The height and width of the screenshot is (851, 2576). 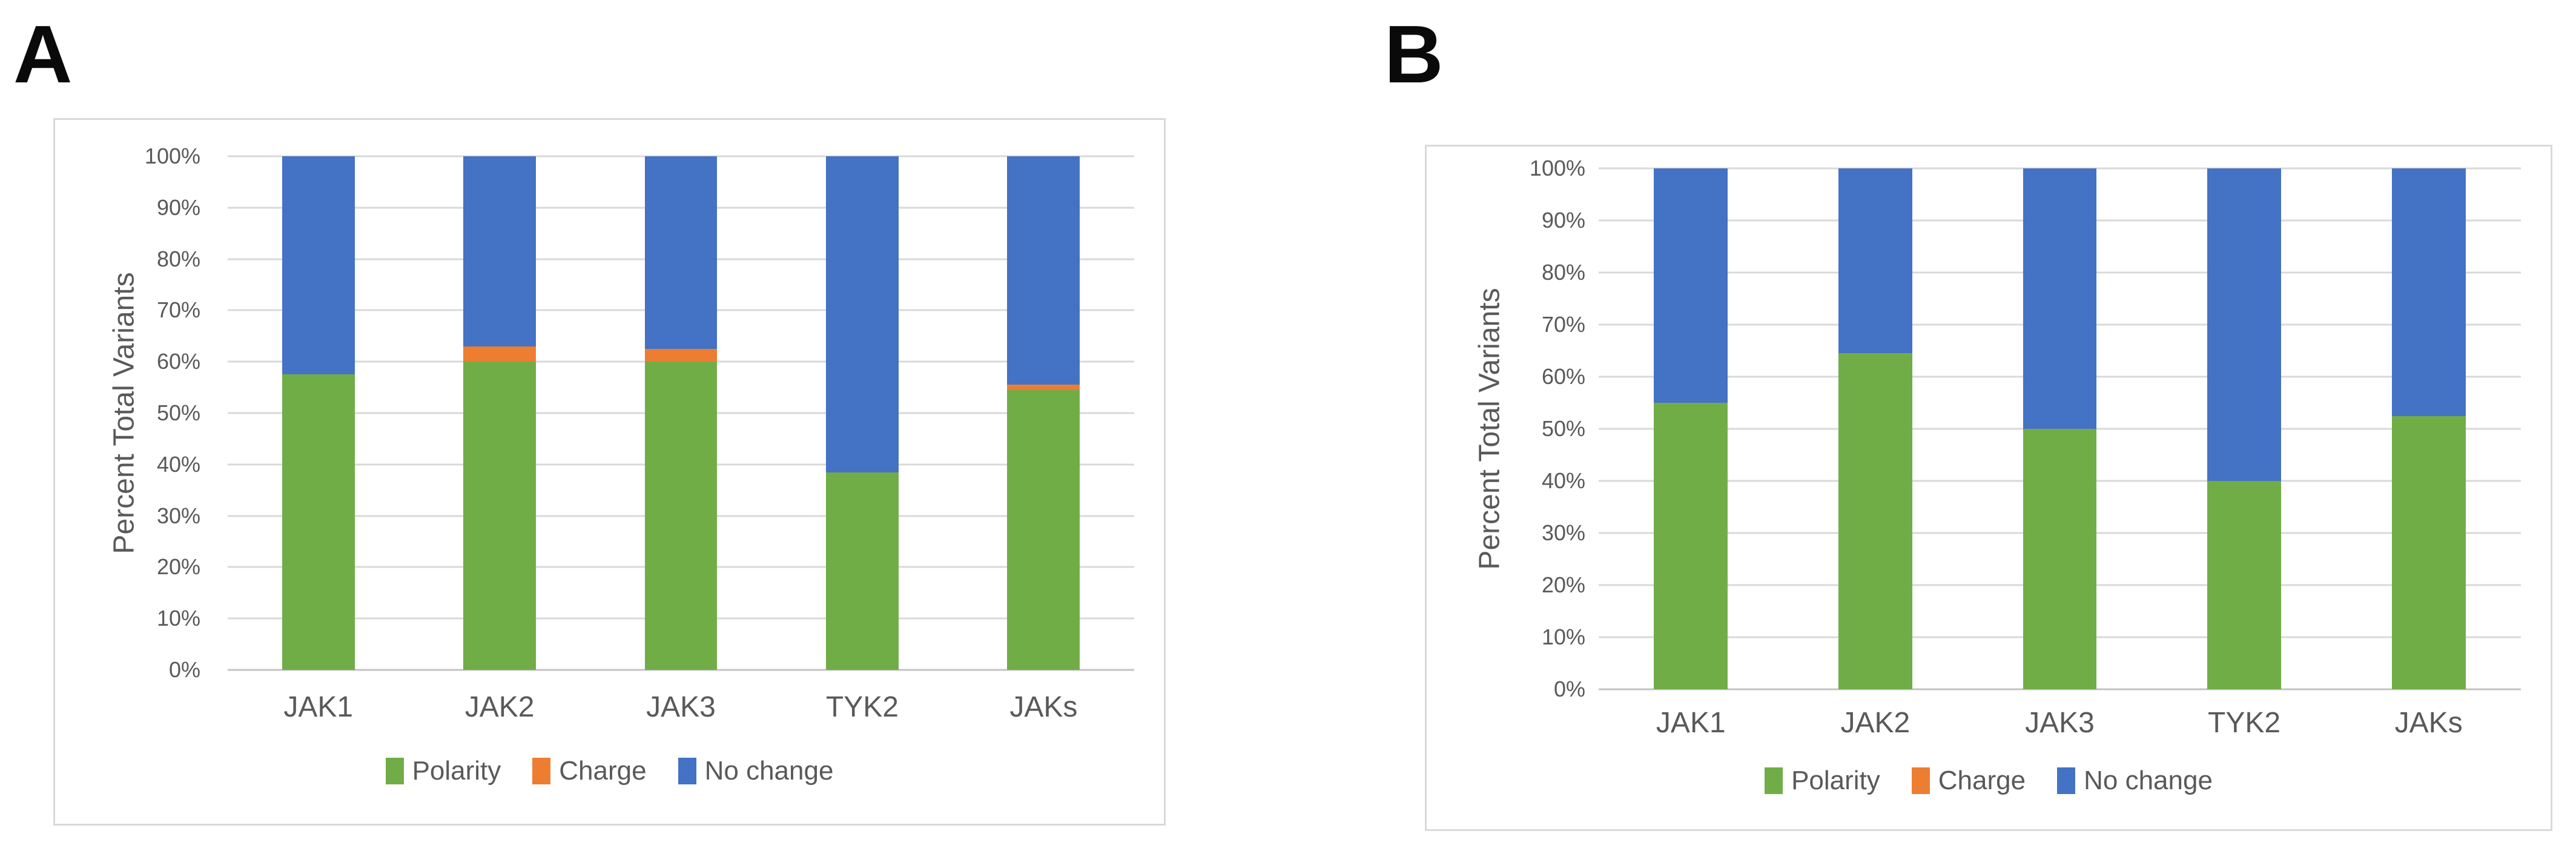 I want to click on chart-b-bar-jak2-segment-polarity, so click(x=1875, y=521).